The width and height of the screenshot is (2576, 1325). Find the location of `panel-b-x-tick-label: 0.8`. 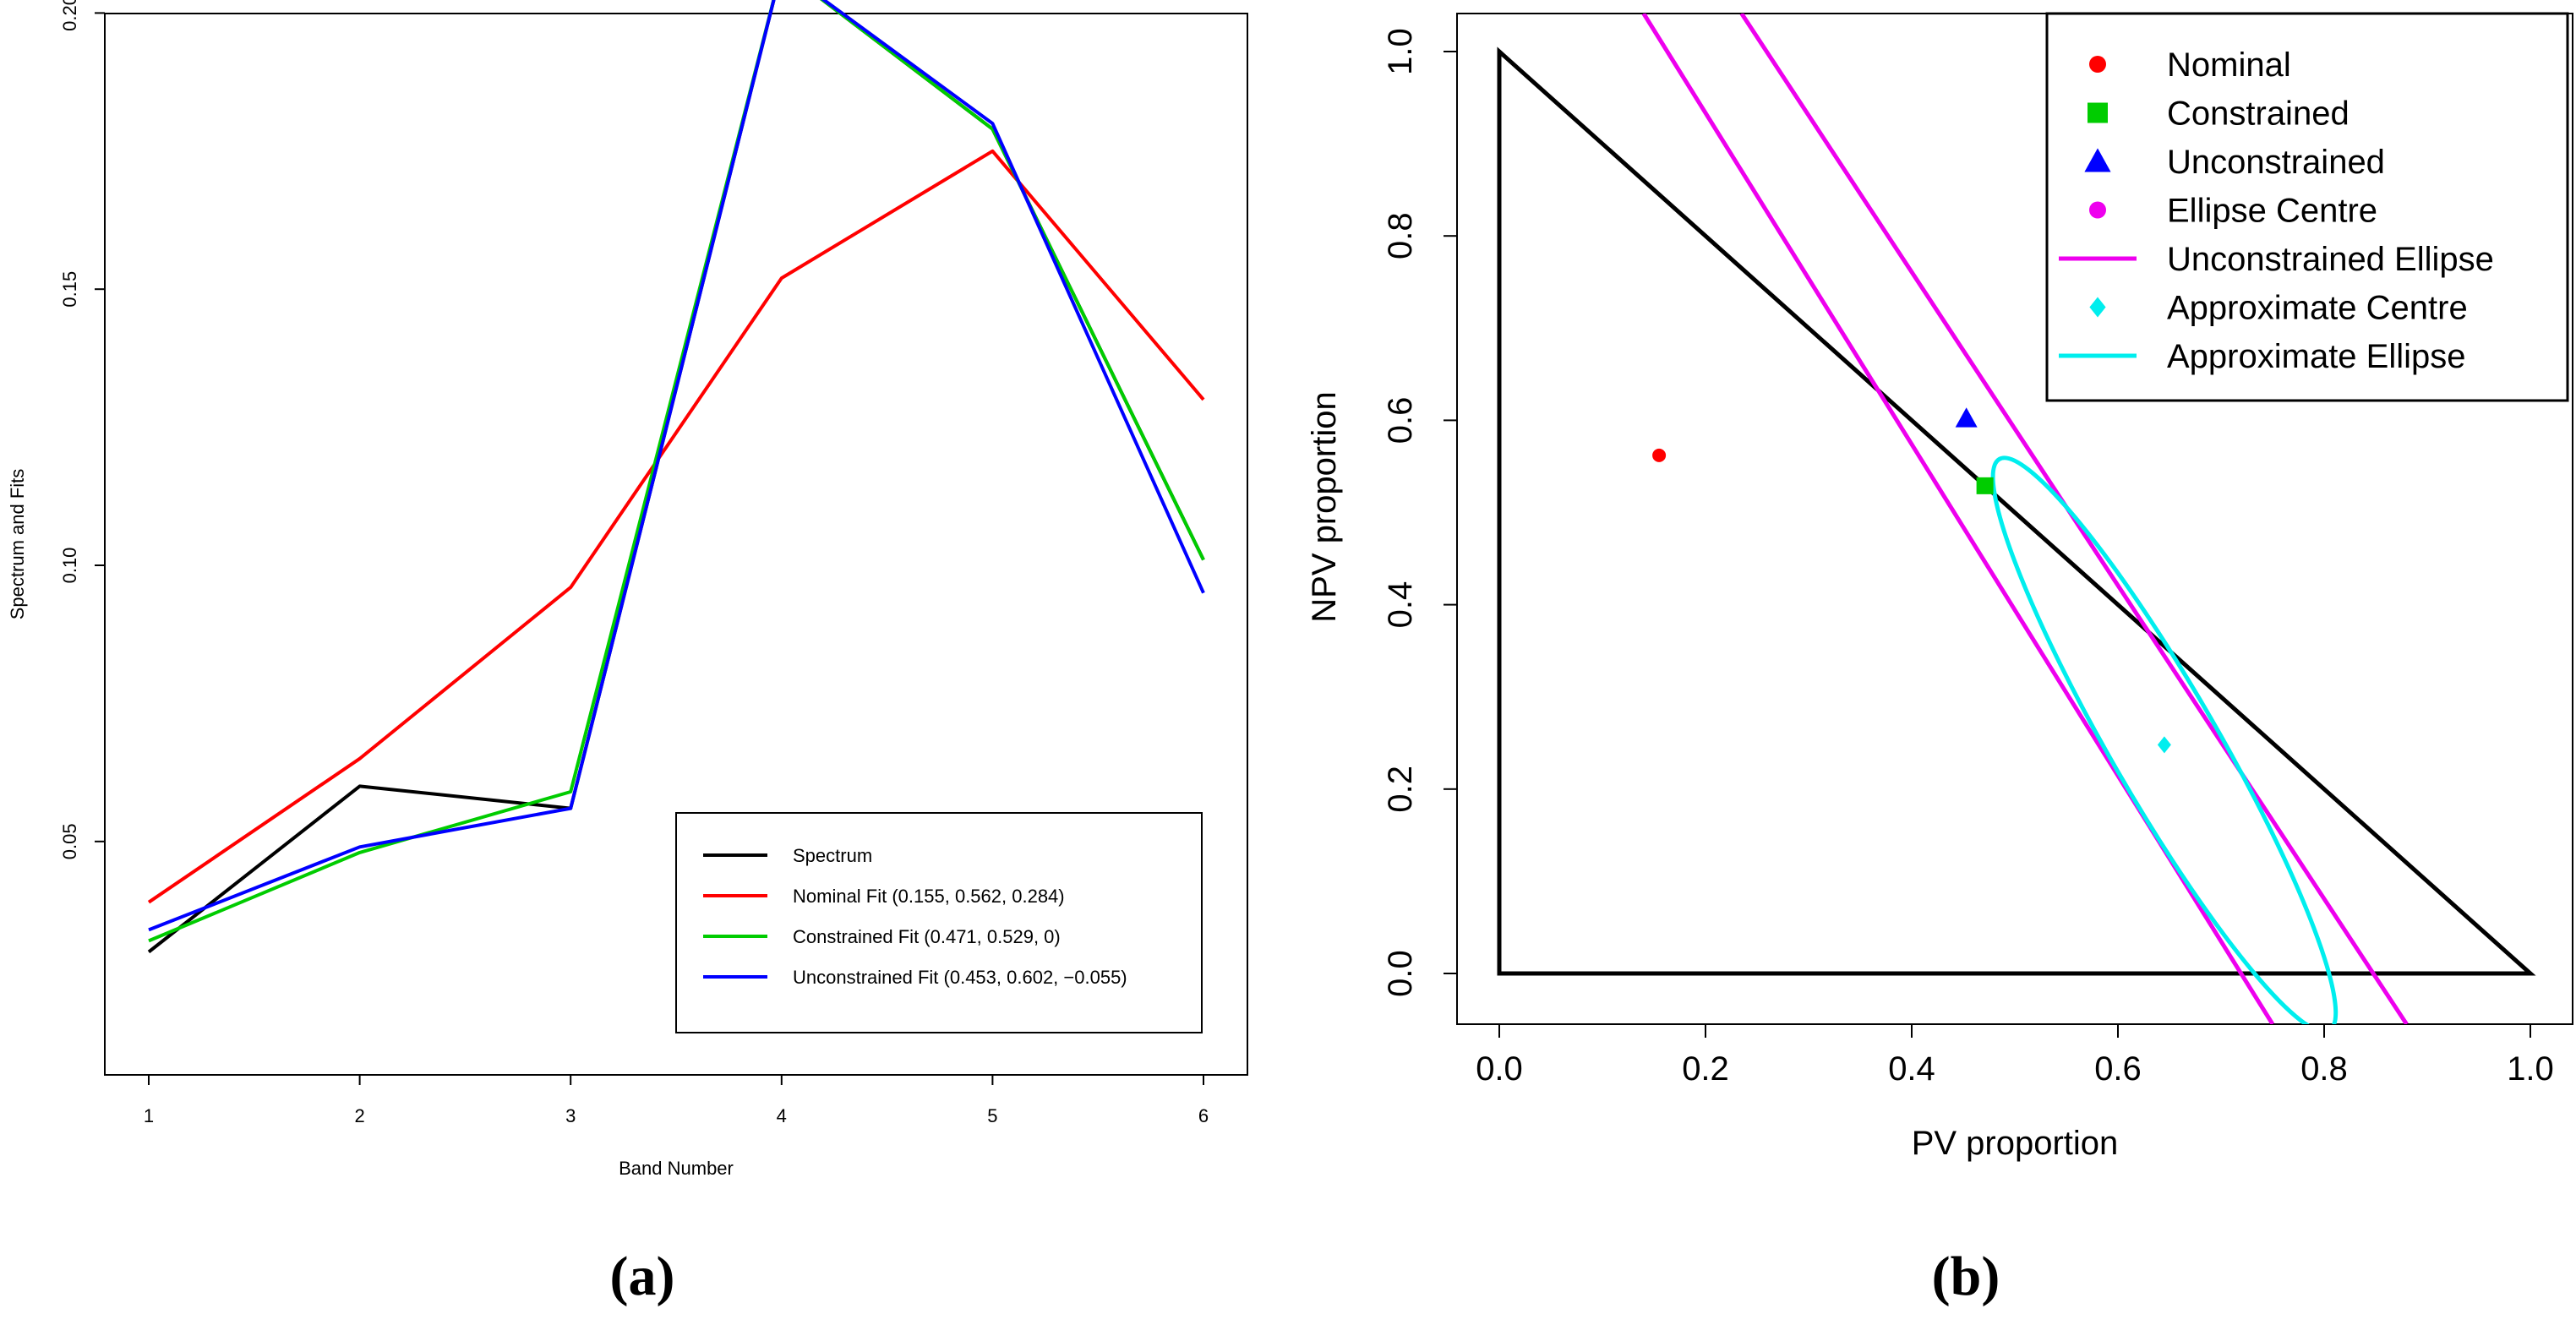

panel-b-x-tick-label: 0.8 is located at coordinates (2324, 1069).